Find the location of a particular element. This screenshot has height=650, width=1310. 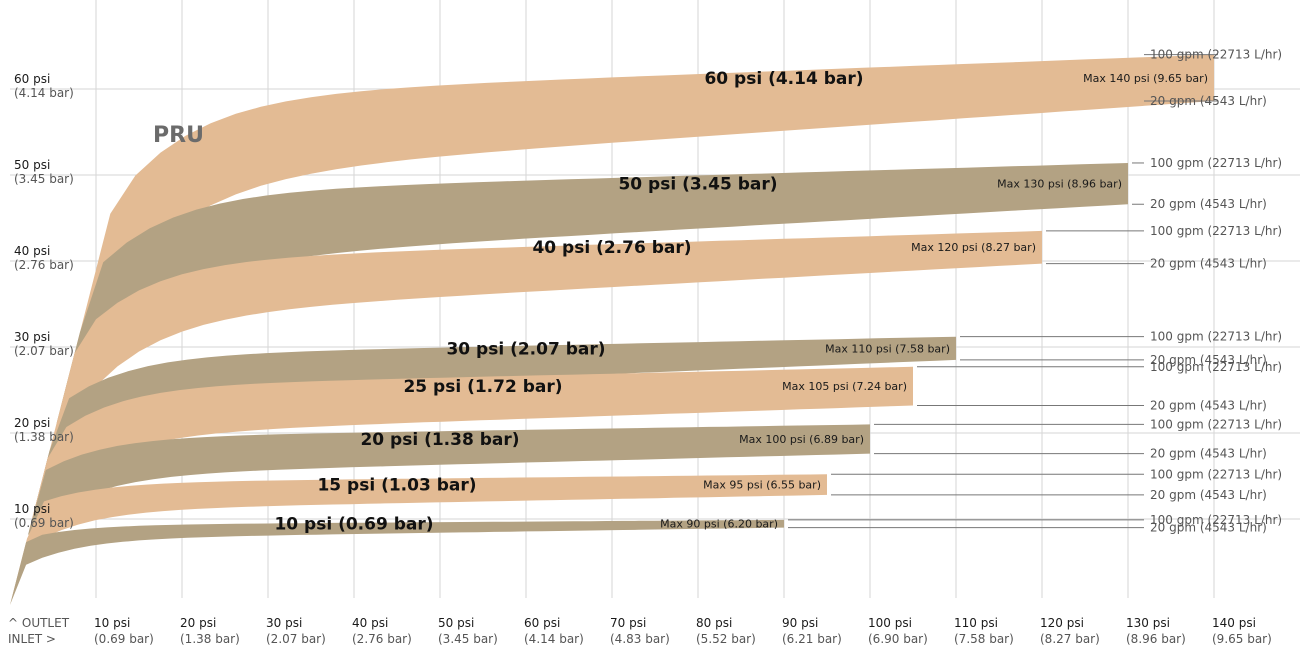

flow-label-hi-50: 100 gpm (22713 L/hr) is located at coordinates (1216, 163).